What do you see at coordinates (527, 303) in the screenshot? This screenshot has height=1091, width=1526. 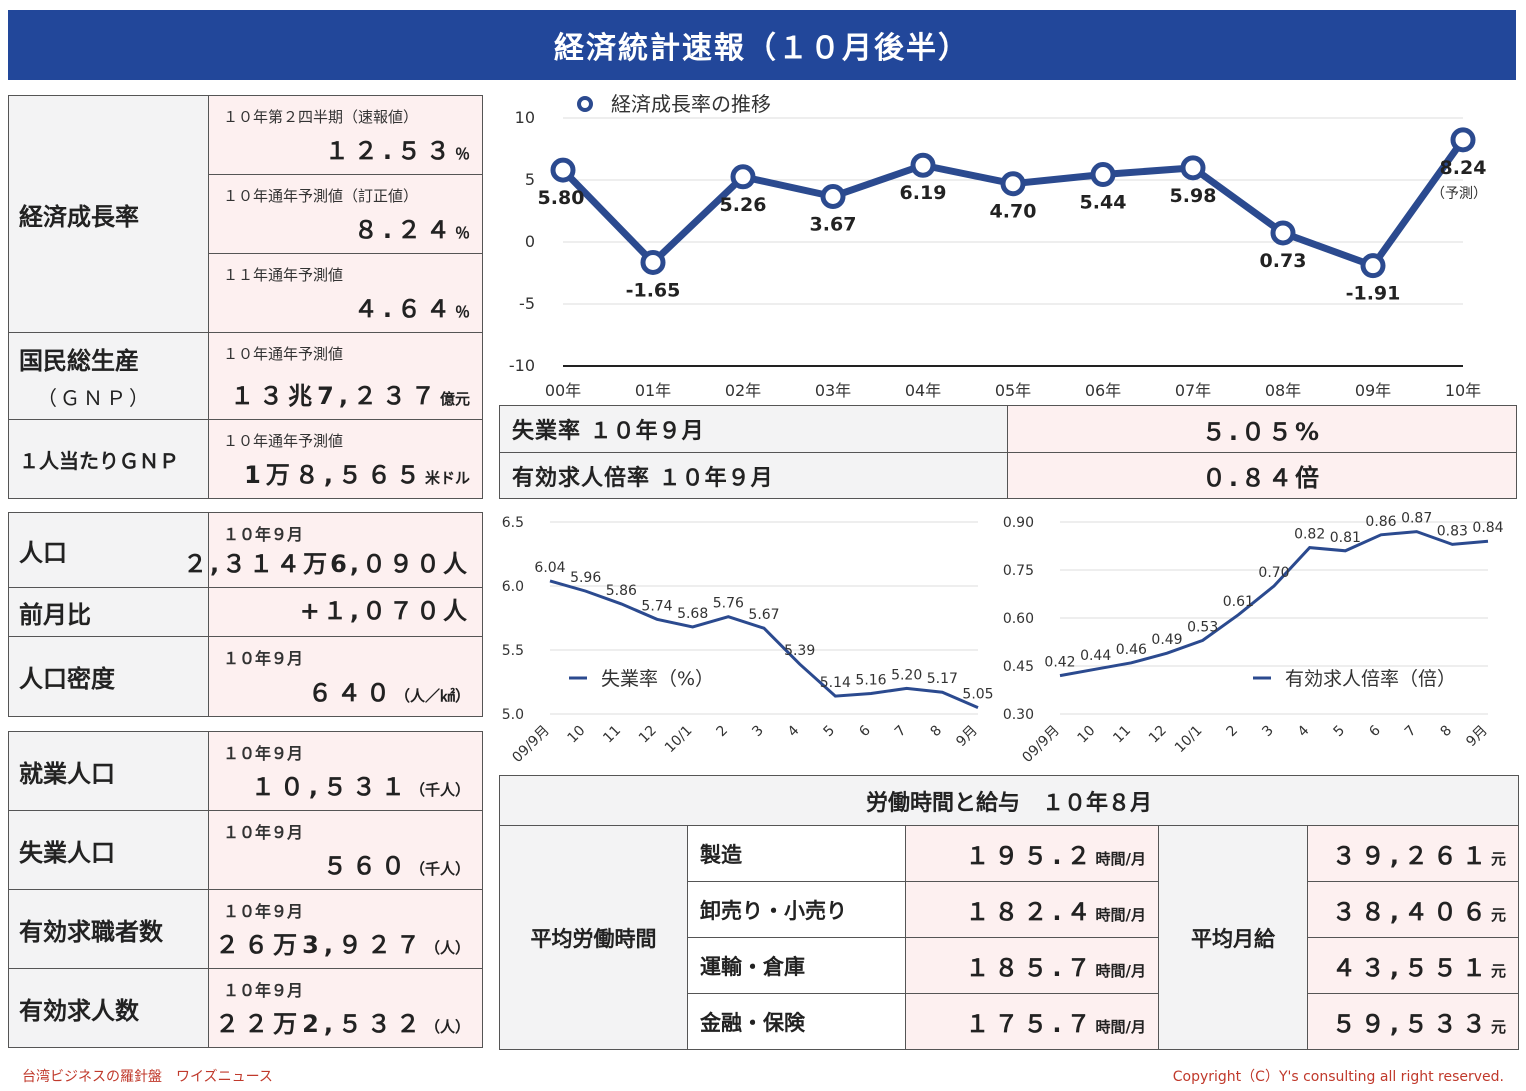 I see `y-tick-label: -5` at bounding box center [527, 303].